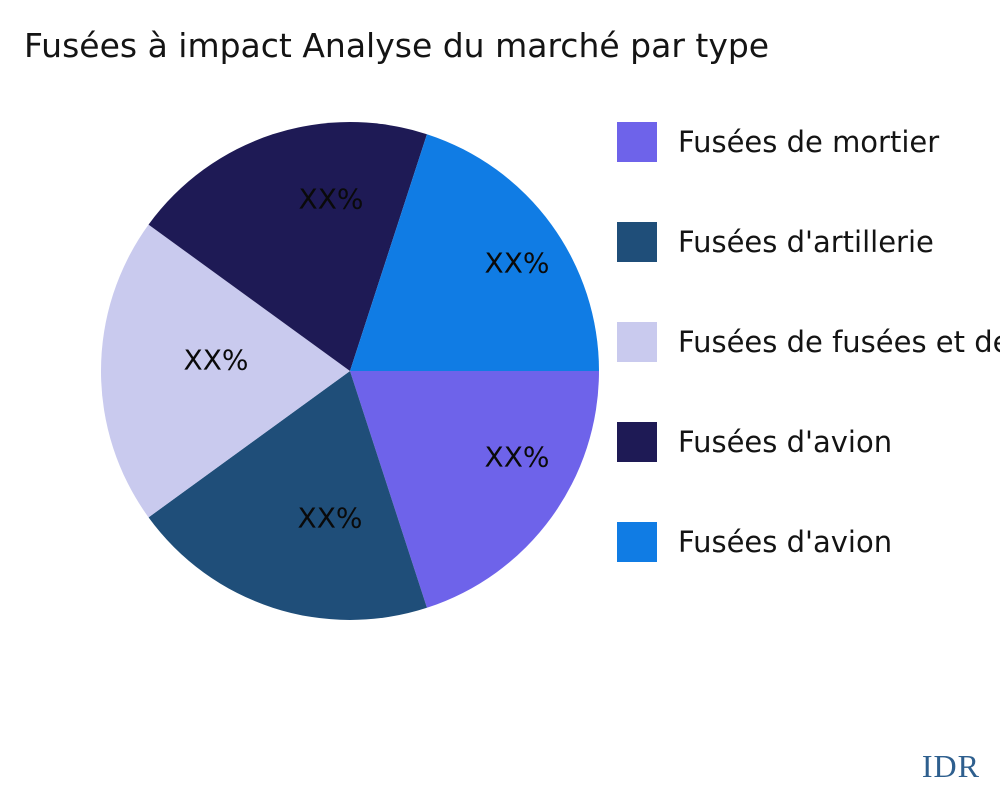  I want to click on legend-label: Fusées de mortier, so click(809, 142).